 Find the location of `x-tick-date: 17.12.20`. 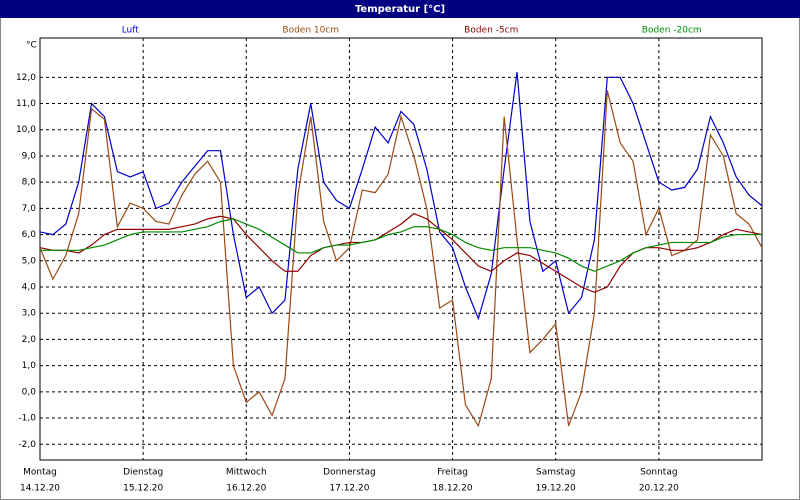

x-tick-date: 17.12.20 is located at coordinates (349, 489).